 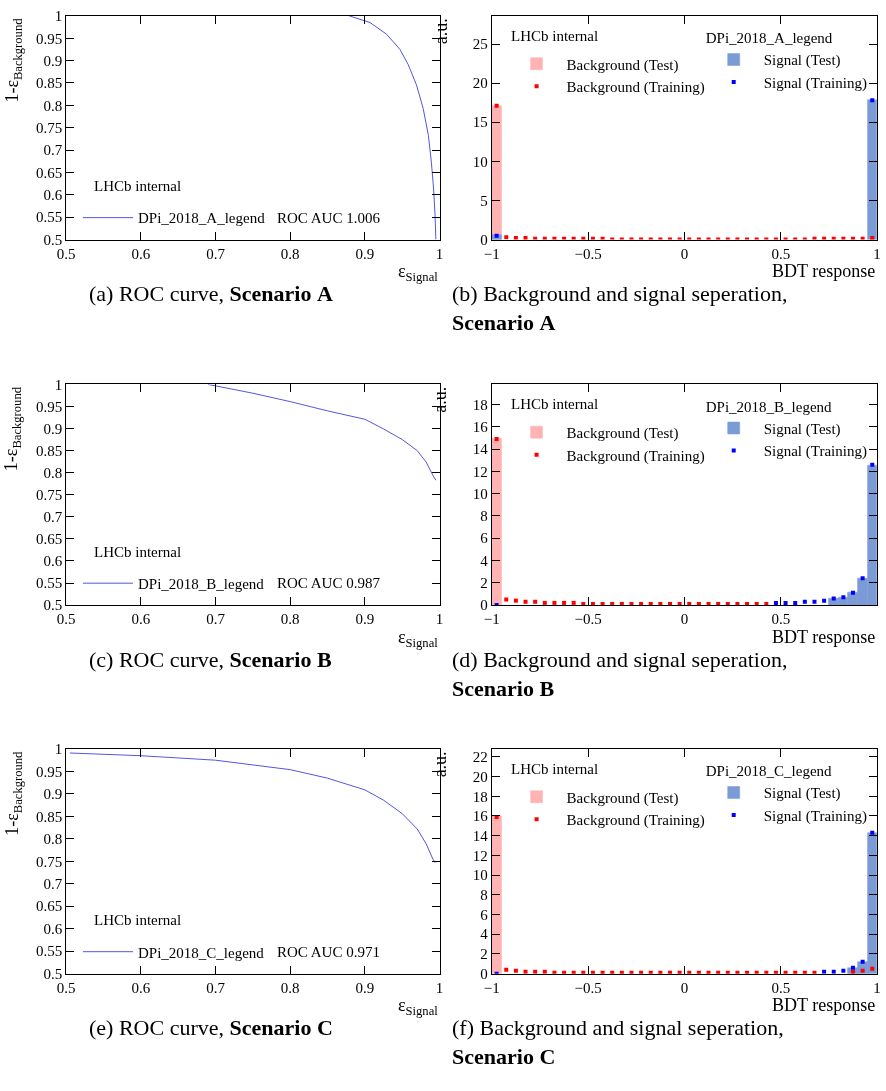 What do you see at coordinates (484, 516) in the screenshot?
I see `y-tick-label: 8` at bounding box center [484, 516].